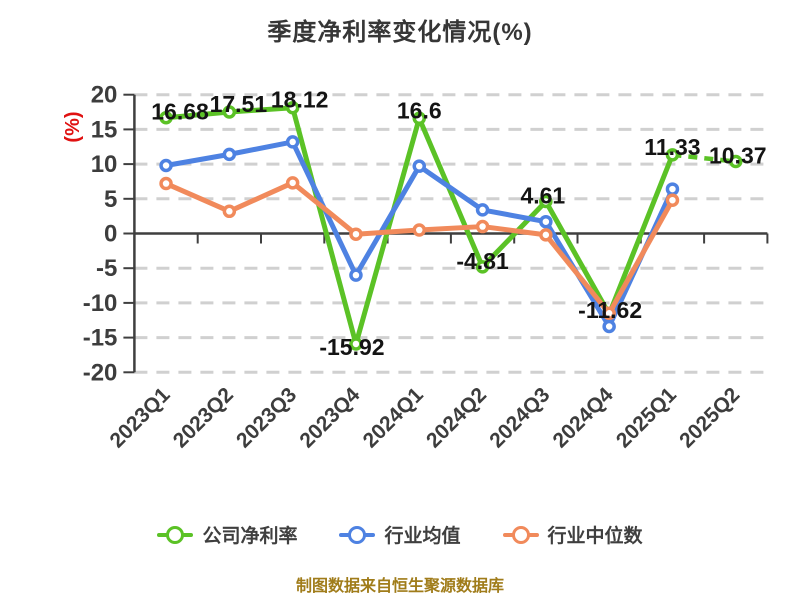 This screenshot has height=600, width=800. I want to click on data-point-label-company-net-margin: 18.12, so click(300, 100).